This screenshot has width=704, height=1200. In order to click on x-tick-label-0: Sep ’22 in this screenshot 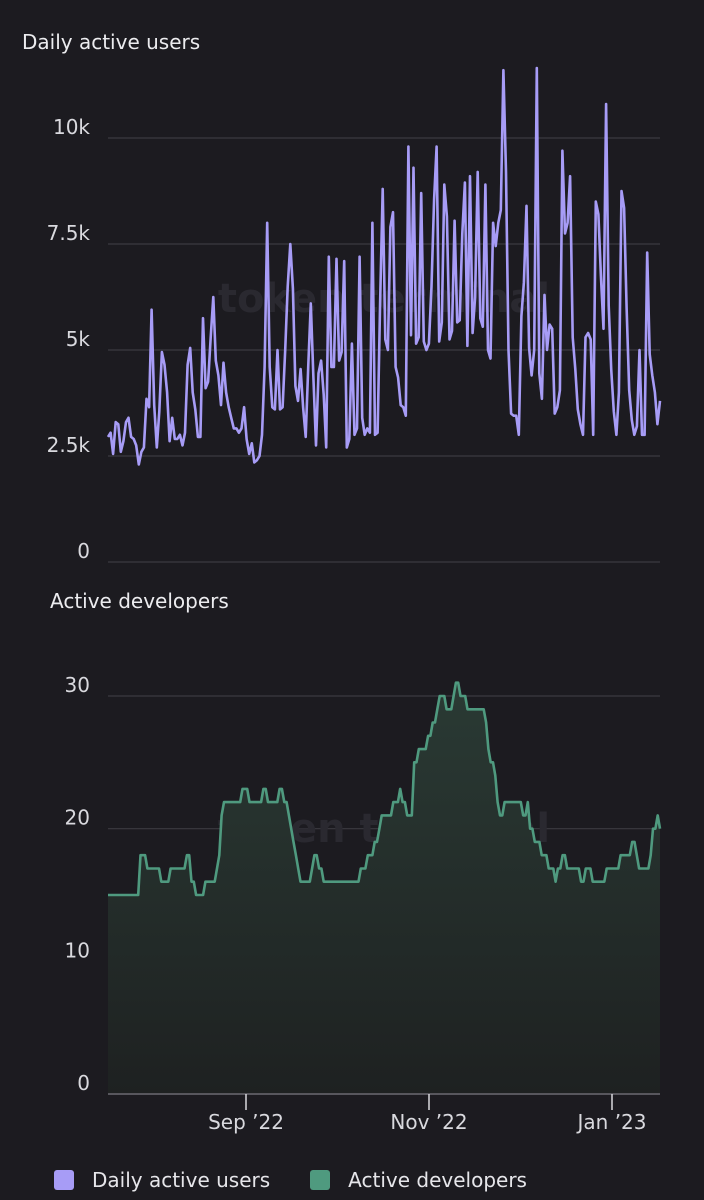, I will do `click(246, 1122)`.